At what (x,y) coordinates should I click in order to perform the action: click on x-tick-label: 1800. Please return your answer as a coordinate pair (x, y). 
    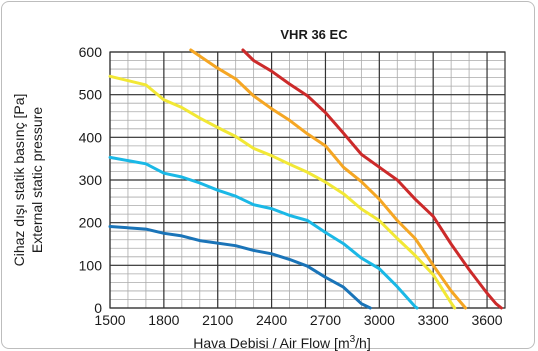
    Looking at the image, I should click on (163, 320).